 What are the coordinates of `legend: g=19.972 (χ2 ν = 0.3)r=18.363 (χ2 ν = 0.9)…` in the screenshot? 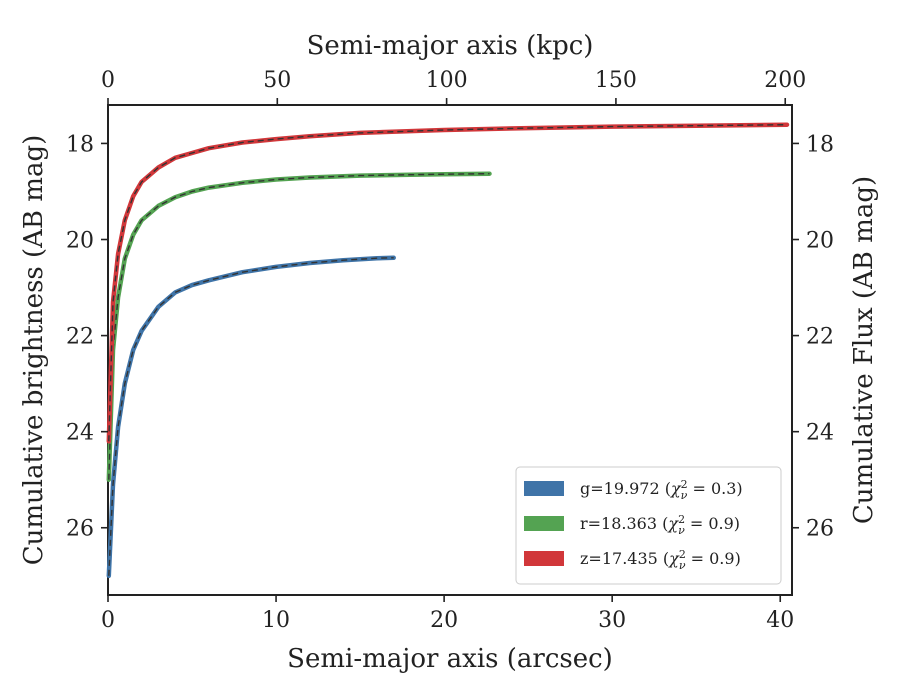 It's located at (648, 525).